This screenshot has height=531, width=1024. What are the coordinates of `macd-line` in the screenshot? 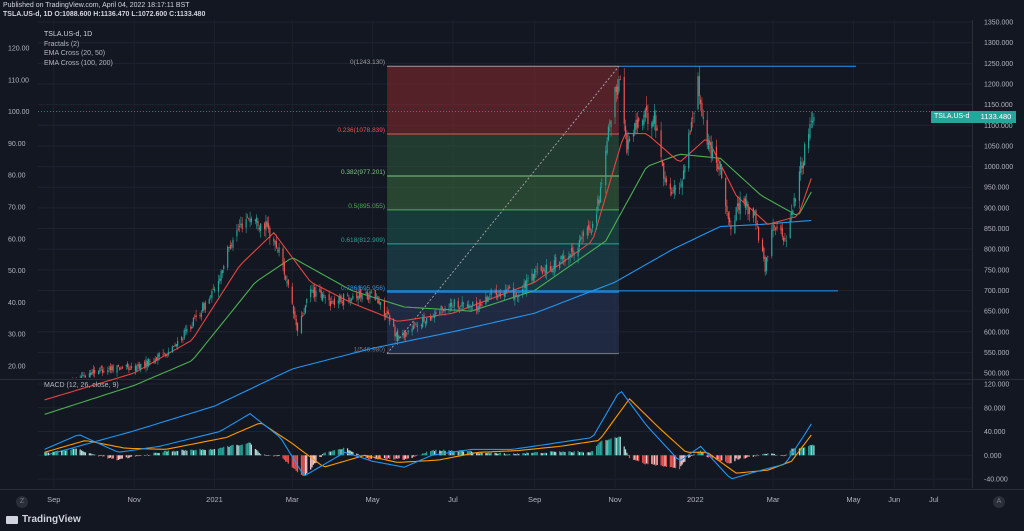 It's located at (428, 435).